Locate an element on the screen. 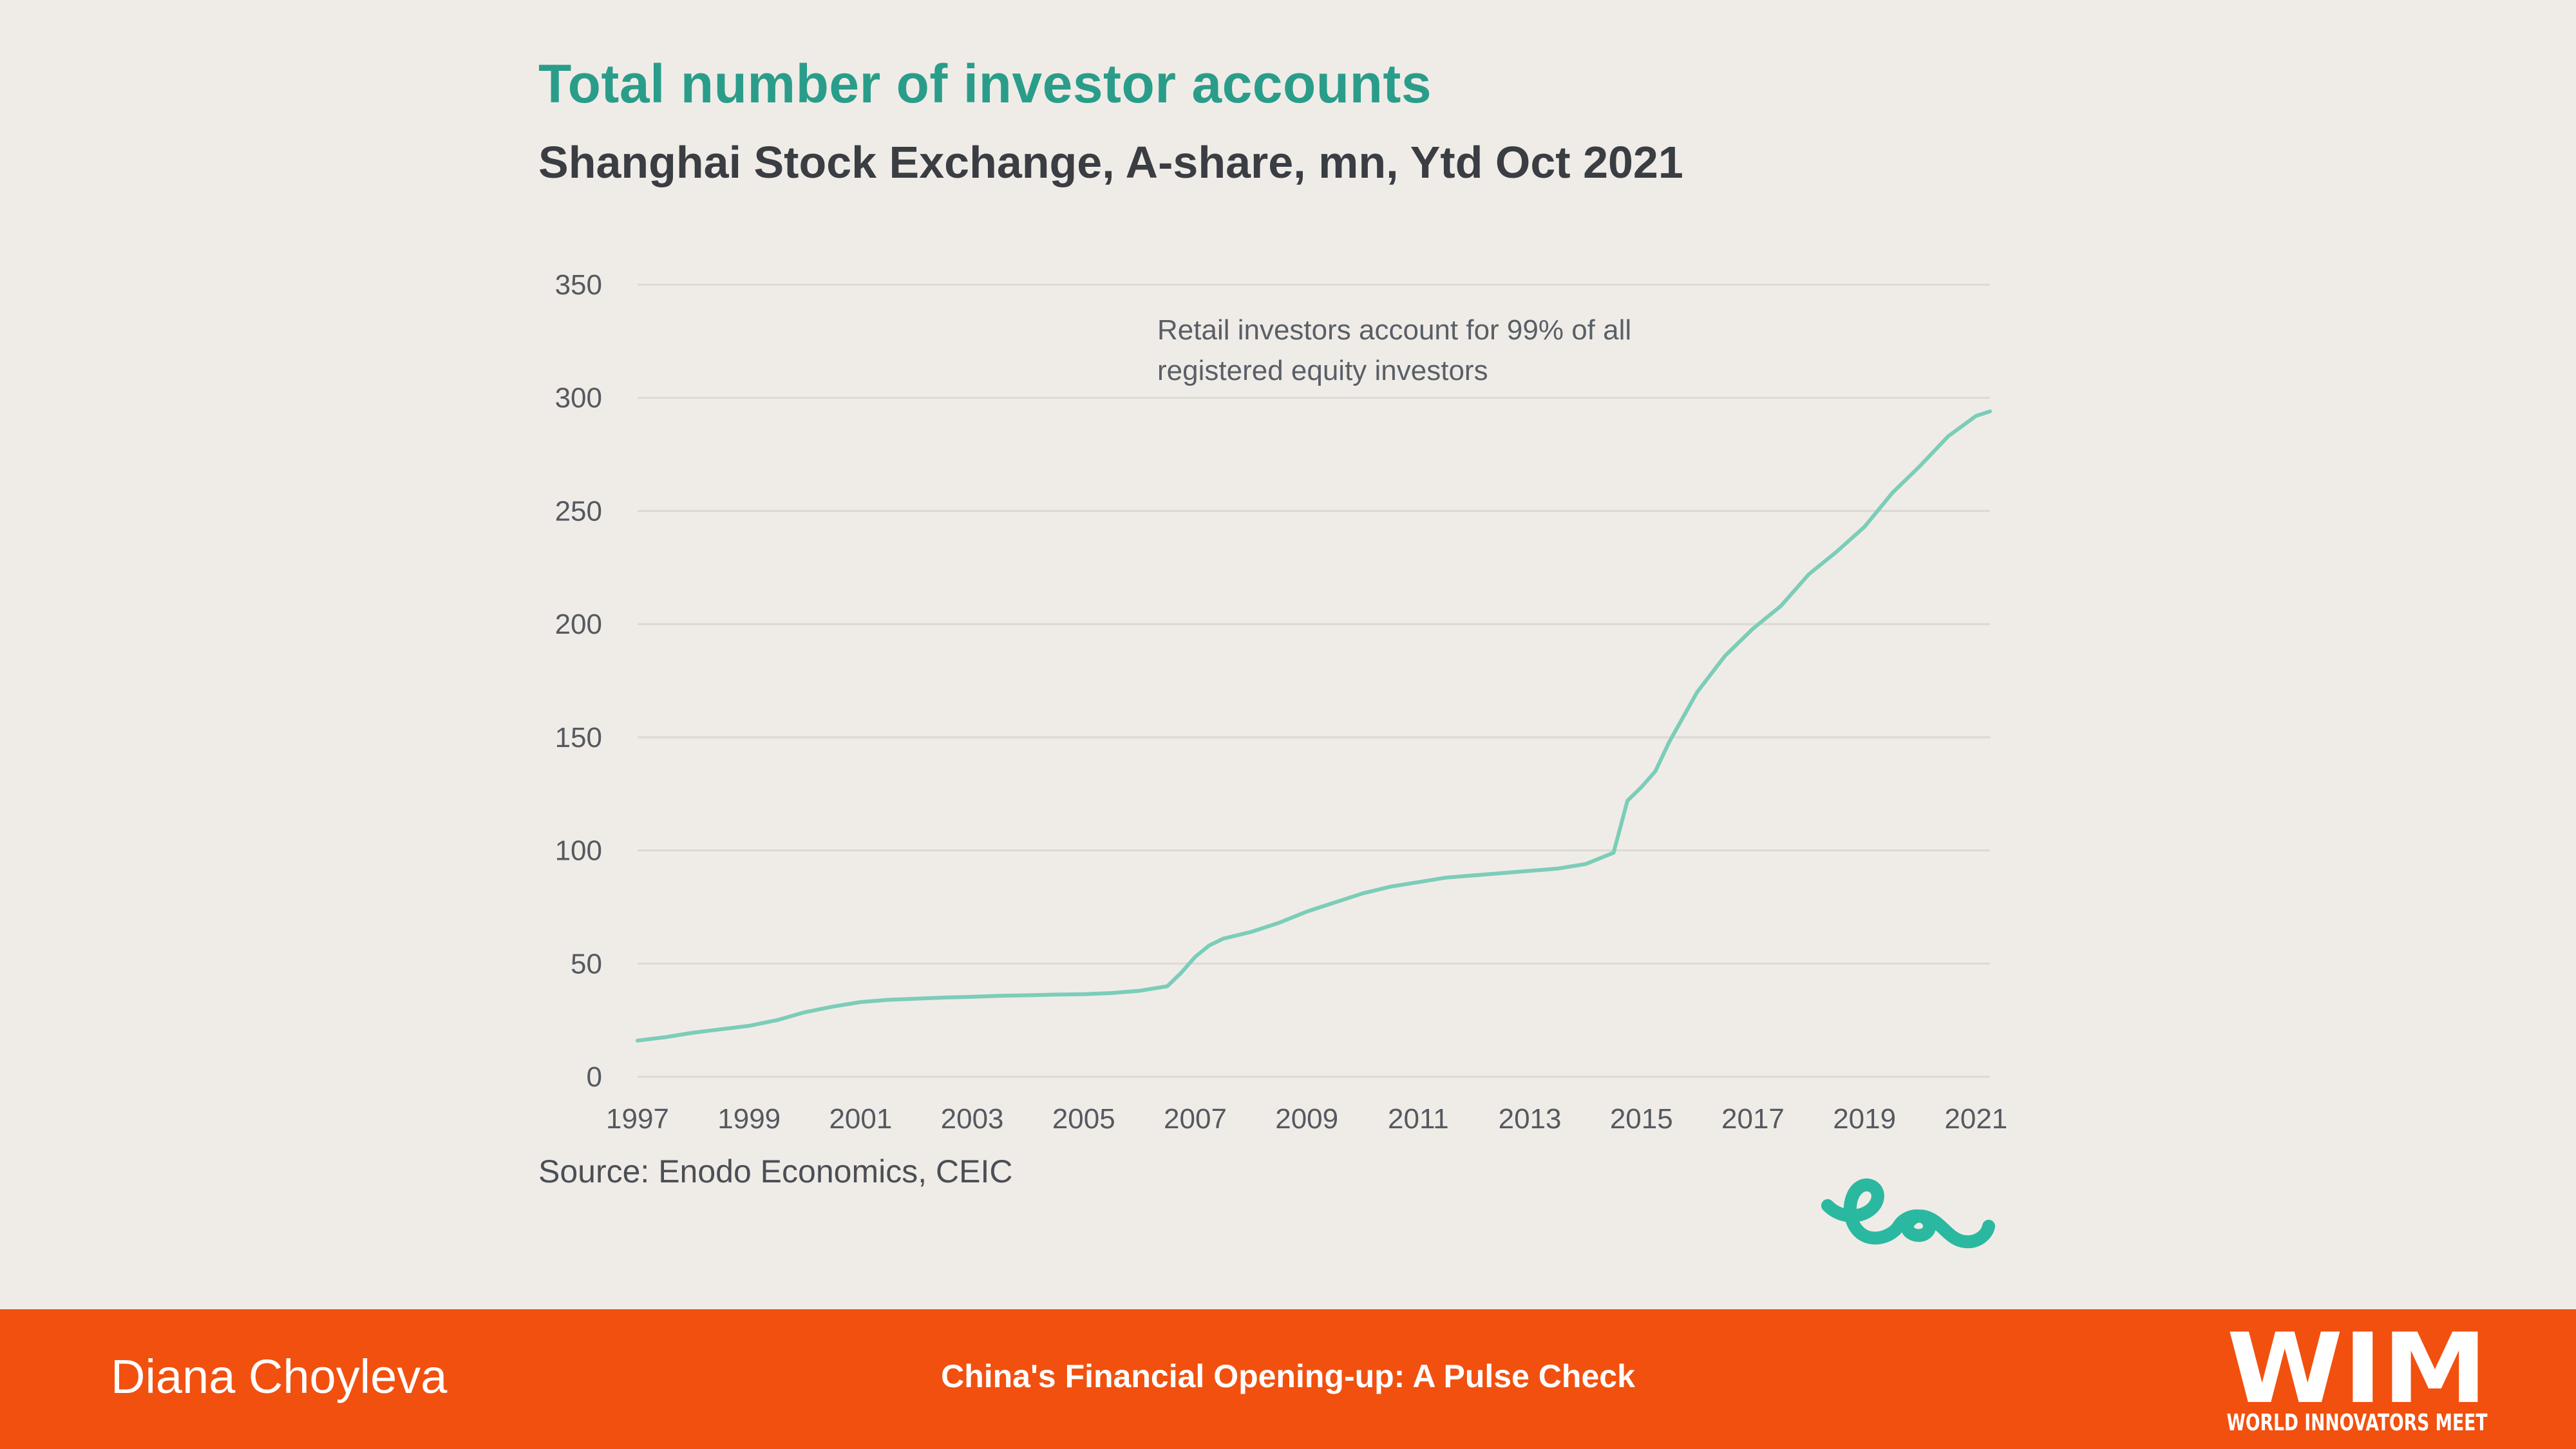 The image size is (2576, 1449). y-tick-label: 150 is located at coordinates (578, 738).